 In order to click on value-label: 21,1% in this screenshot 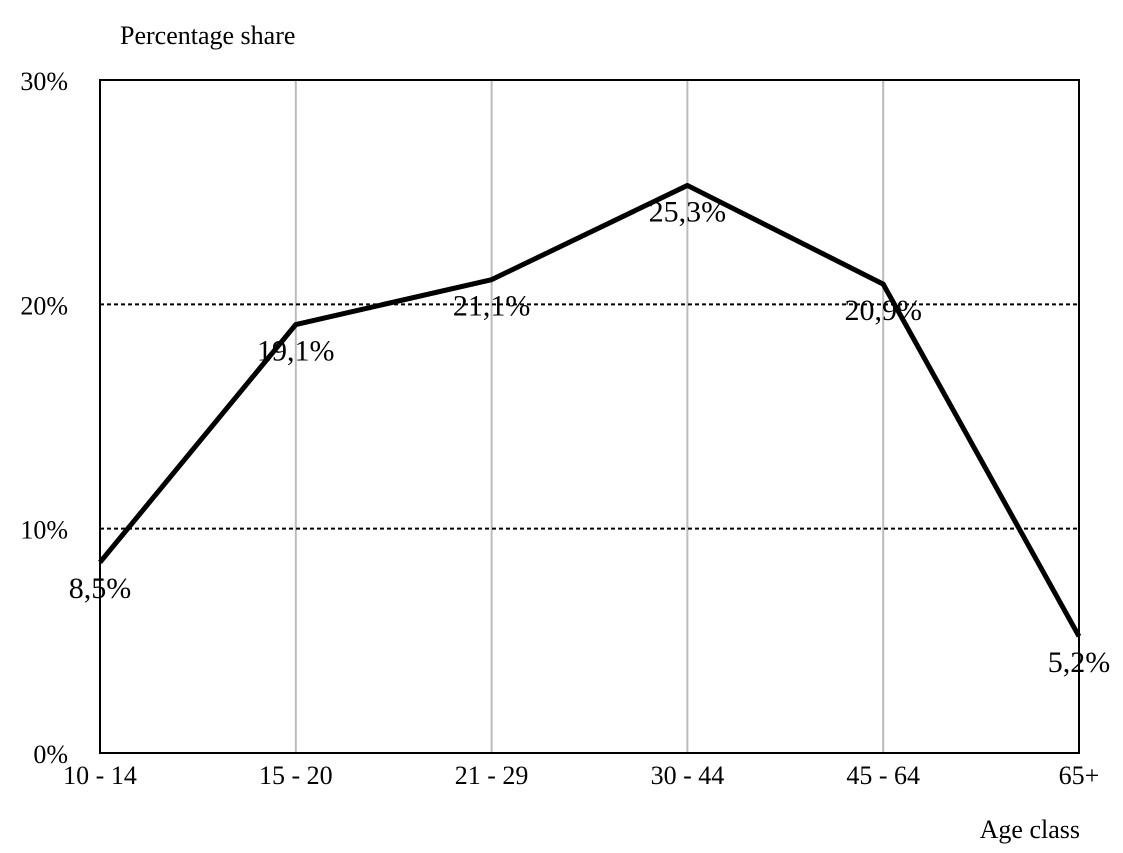, I will do `click(492, 306)`.